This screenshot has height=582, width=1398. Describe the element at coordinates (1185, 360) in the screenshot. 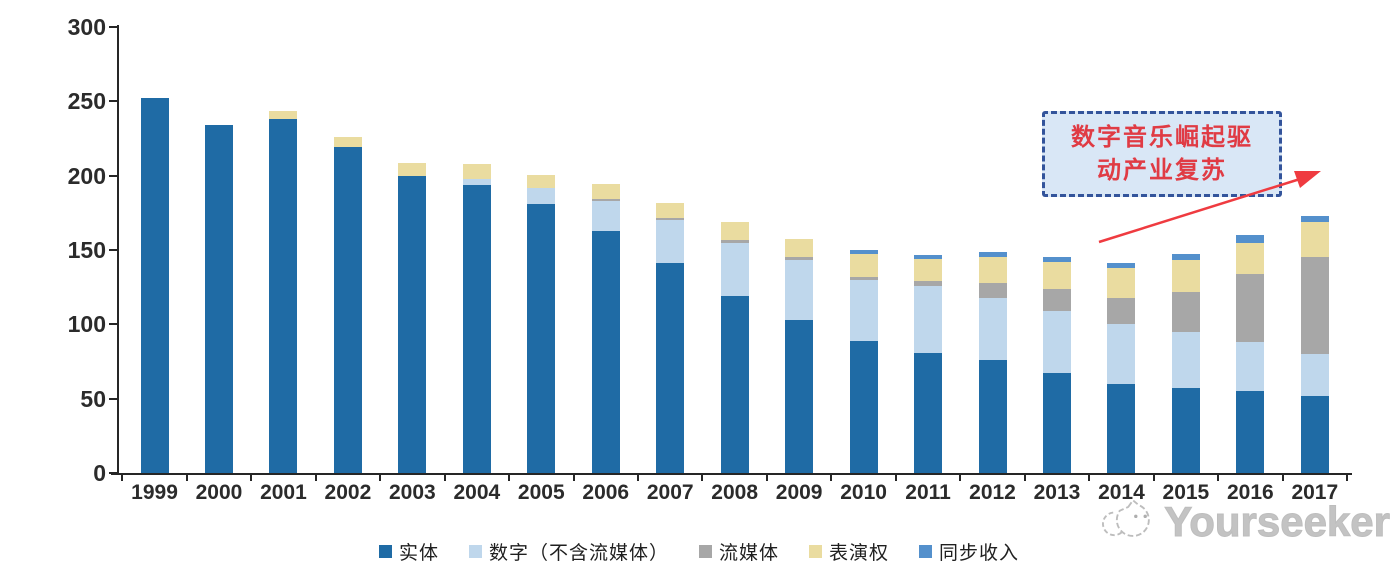

I see `bar-segment-digital-ex-streaming-2015` at that location.